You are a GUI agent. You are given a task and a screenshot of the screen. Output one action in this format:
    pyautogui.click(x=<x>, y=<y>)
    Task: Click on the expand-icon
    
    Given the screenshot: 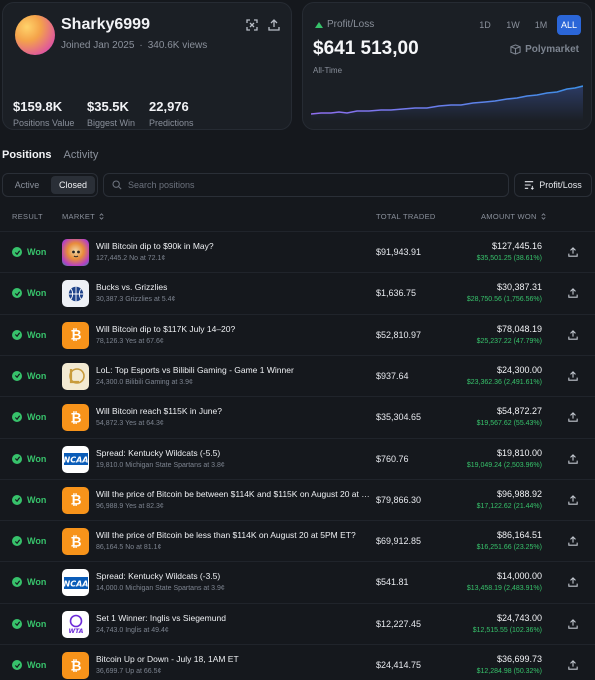 What is the action you would take?
    pyautogui.click(x=252, y=25)
    